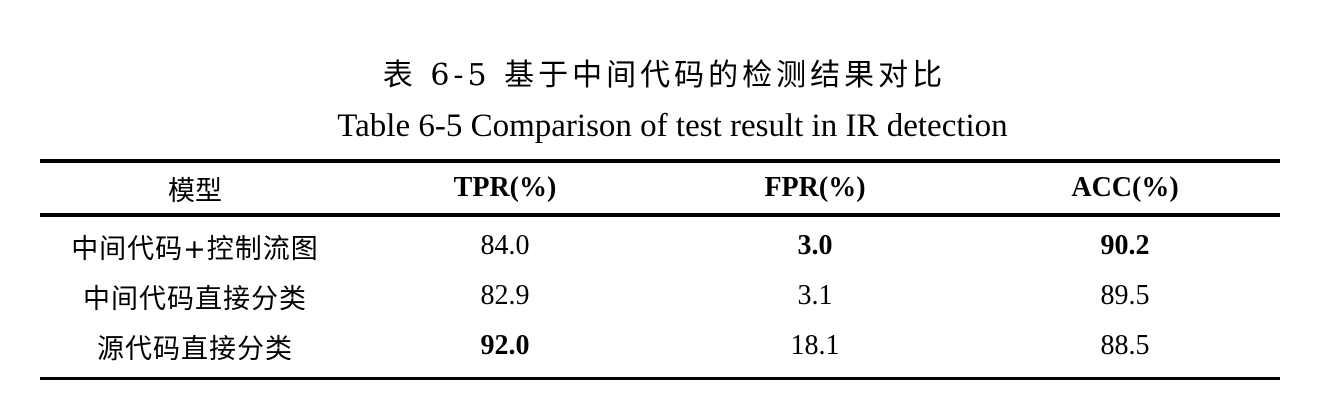 Image resolution: width=1329 pixels, height=411 pixels. What do you see at coordinates (505, 345) in the screenshot?
I see `tpr-cell: 92.0` at bounding box center [505, 345].